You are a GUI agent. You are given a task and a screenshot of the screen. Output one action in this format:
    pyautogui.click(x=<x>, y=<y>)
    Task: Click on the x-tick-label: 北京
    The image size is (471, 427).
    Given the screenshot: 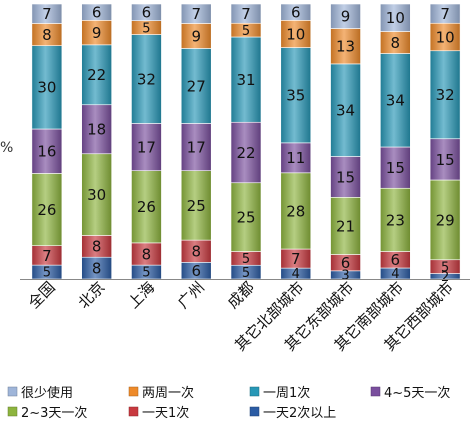 What is the action you would take?
    pyautogui.click(x=92, y=295)
    